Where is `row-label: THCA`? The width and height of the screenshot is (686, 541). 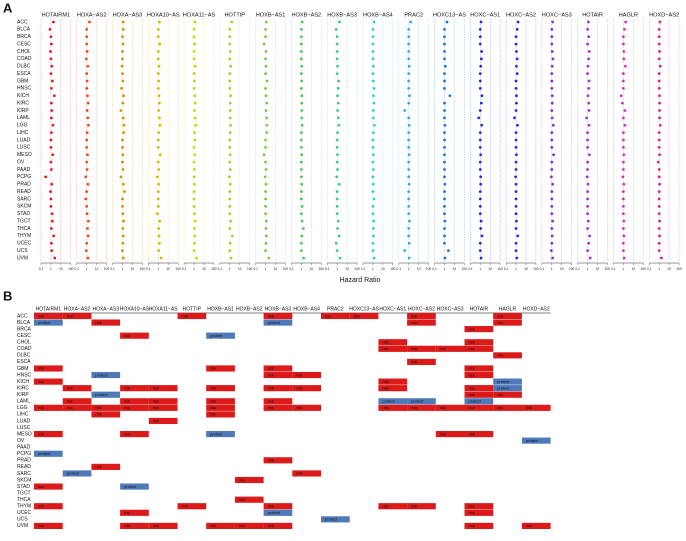
row-label: THCA is located at coordinates (24, 500).